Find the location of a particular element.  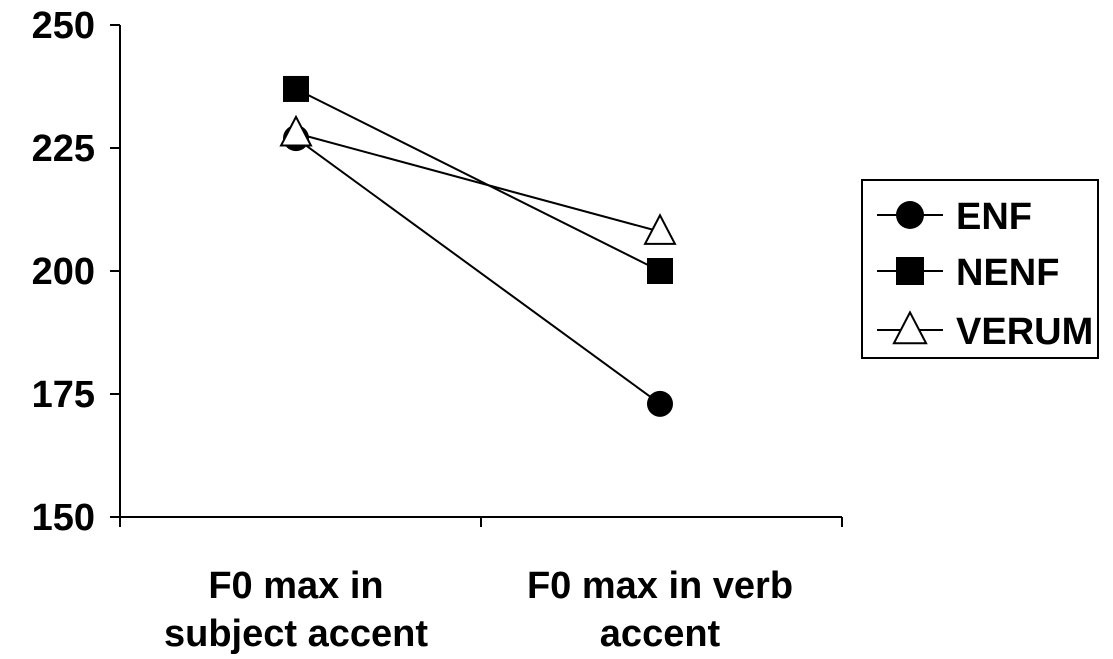

legend-label-nenf: NENF is located at coordinates (1007, 273).